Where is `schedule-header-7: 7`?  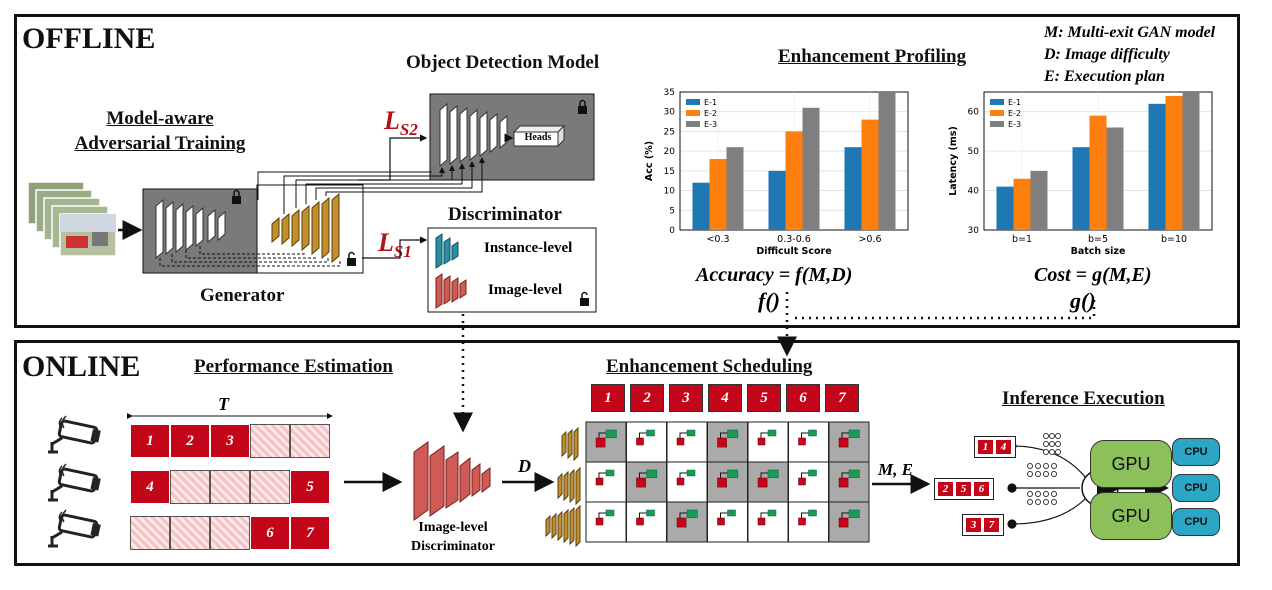 schedule-header-7: 7 is located at coordinates (842, 398).